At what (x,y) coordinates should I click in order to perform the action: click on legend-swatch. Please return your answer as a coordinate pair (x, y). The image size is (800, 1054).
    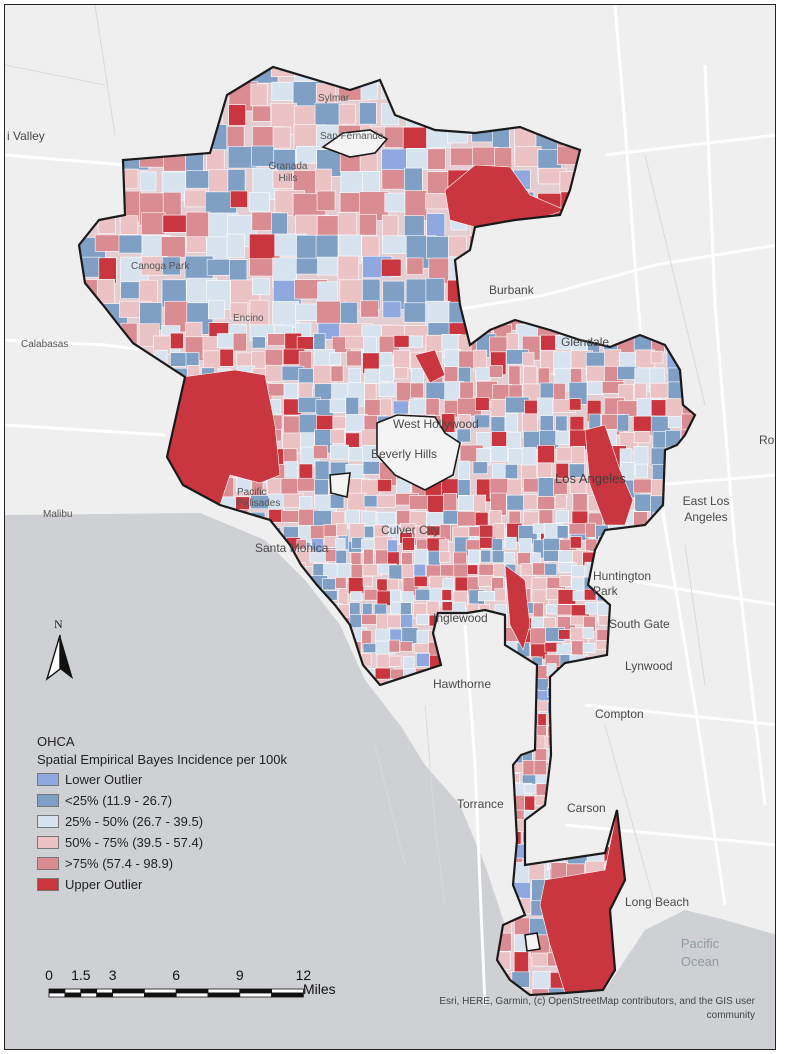
    Looking at the image, I should click on (48, 842).